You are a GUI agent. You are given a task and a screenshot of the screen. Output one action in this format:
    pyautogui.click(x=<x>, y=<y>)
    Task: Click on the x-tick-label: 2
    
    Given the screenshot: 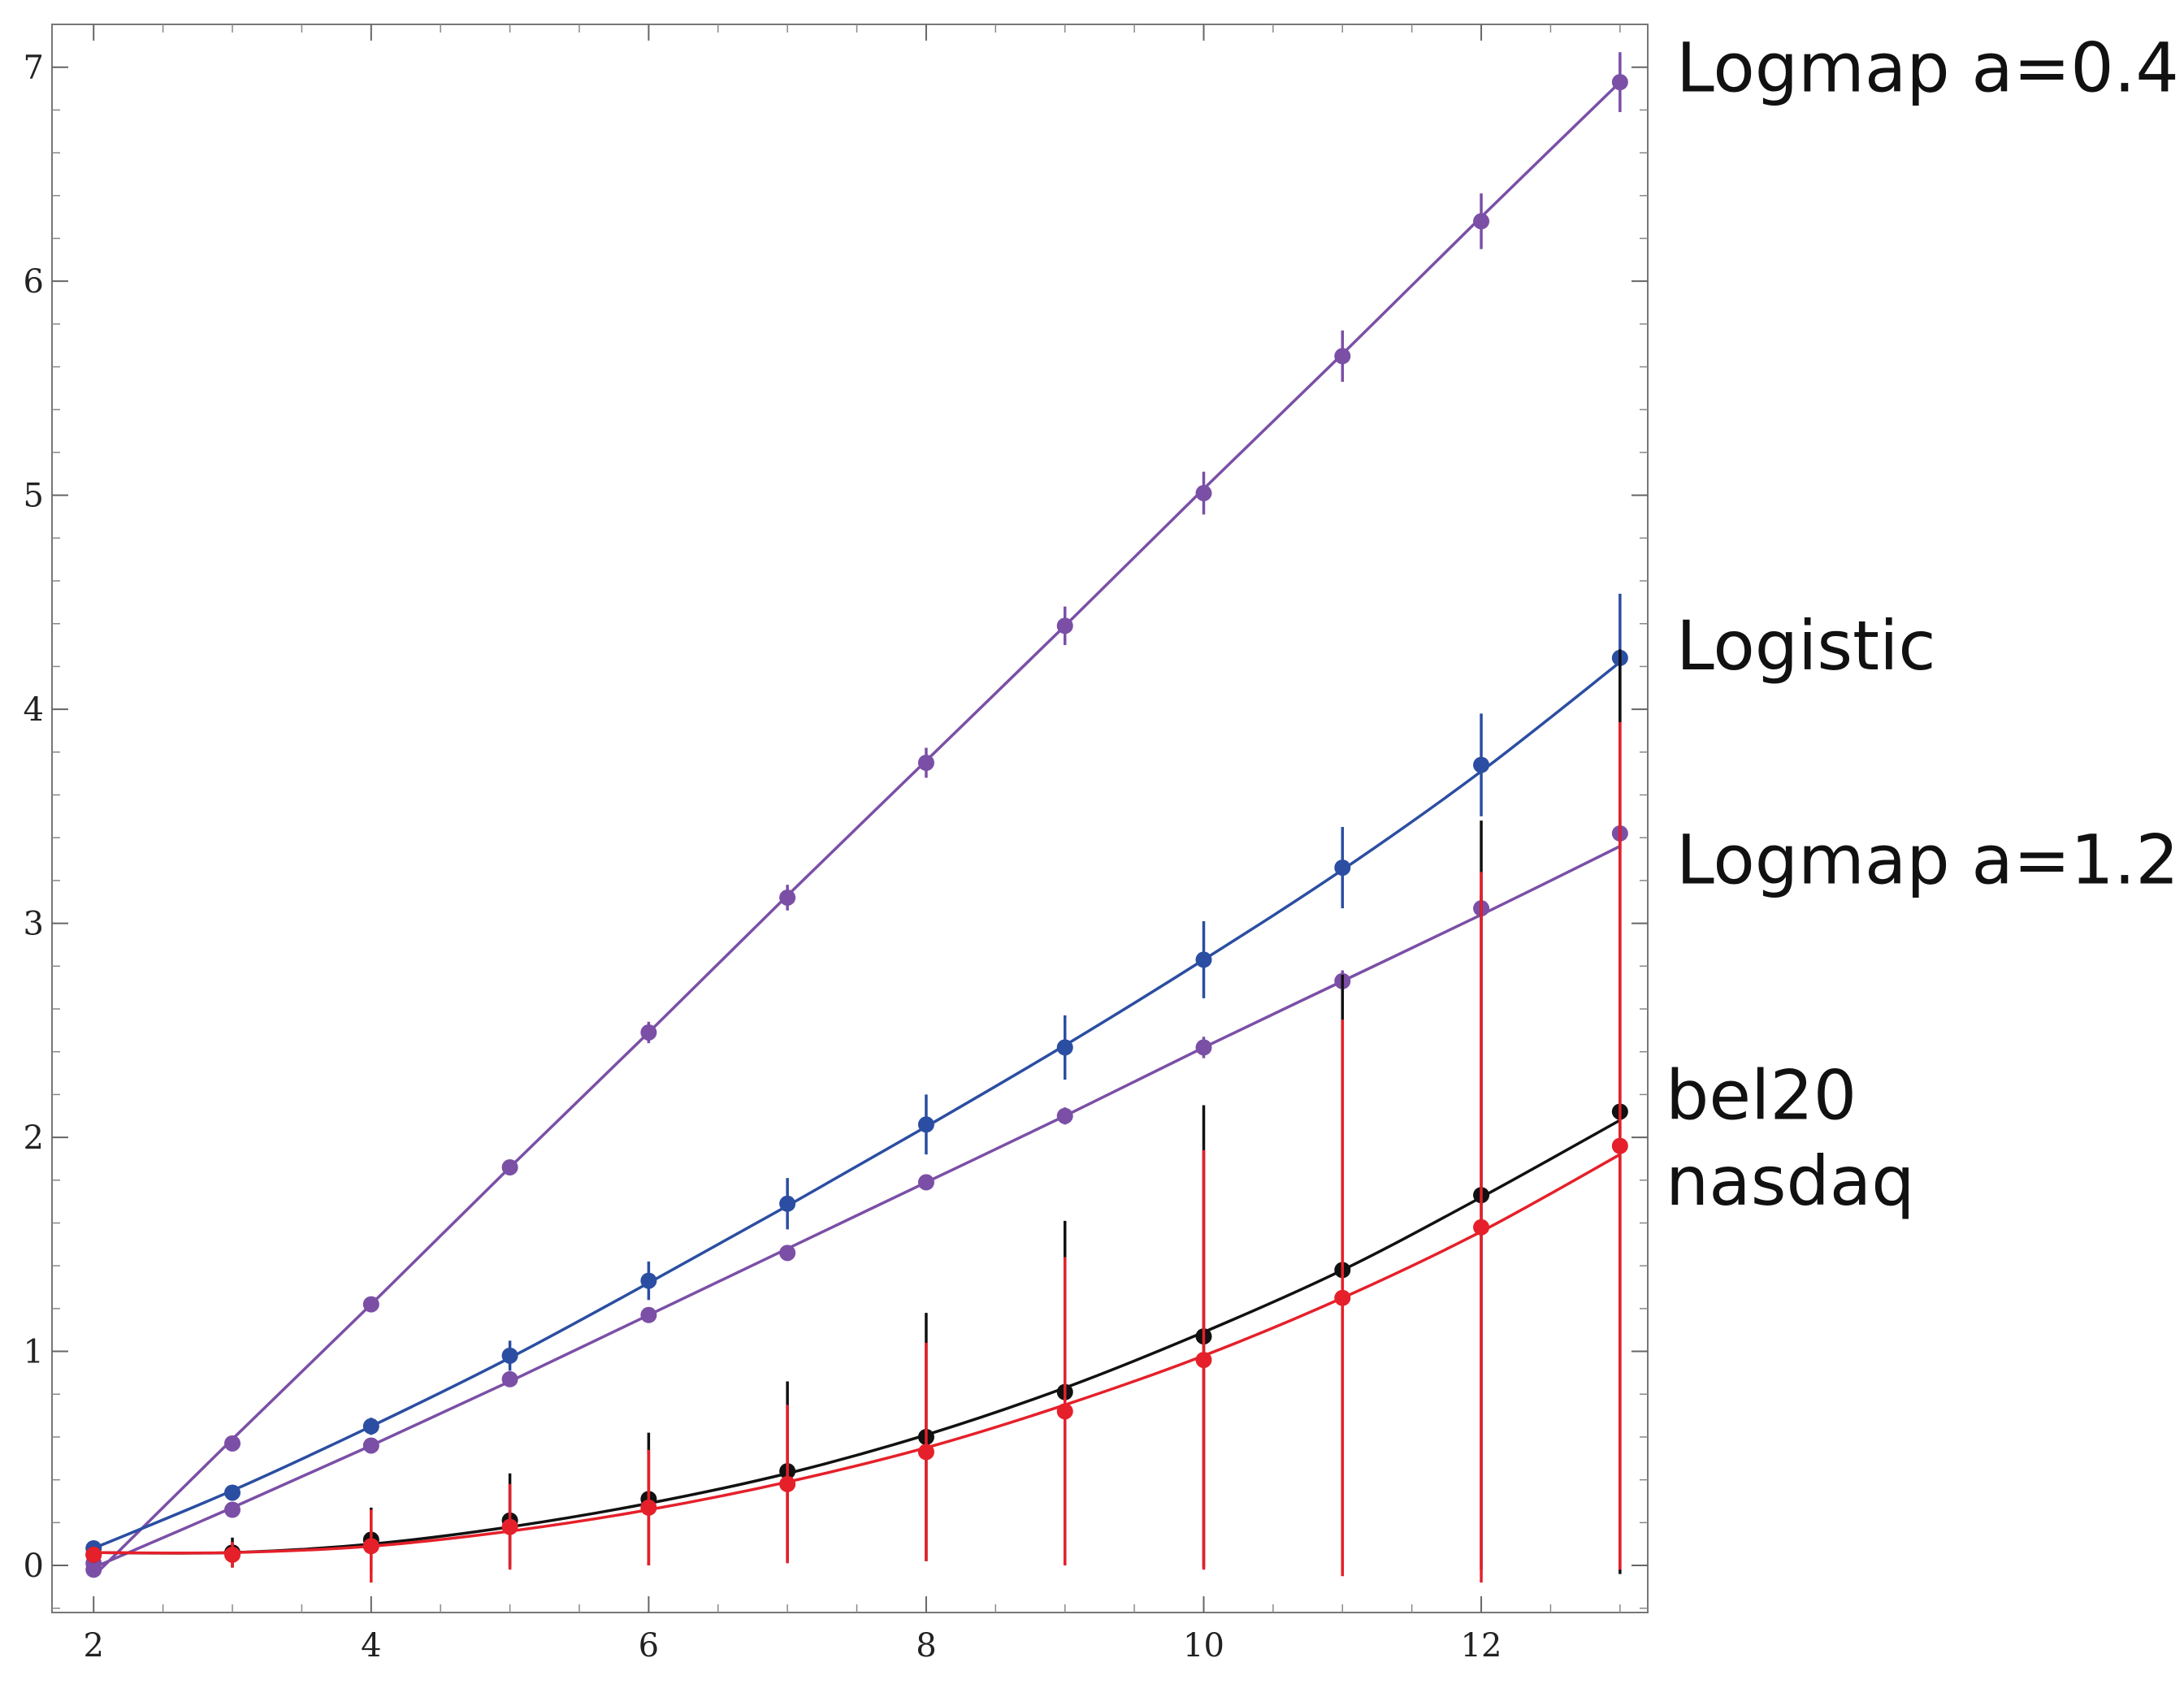 What is the action you would take?
    pyautogui.click(x=94, y=1646)
    